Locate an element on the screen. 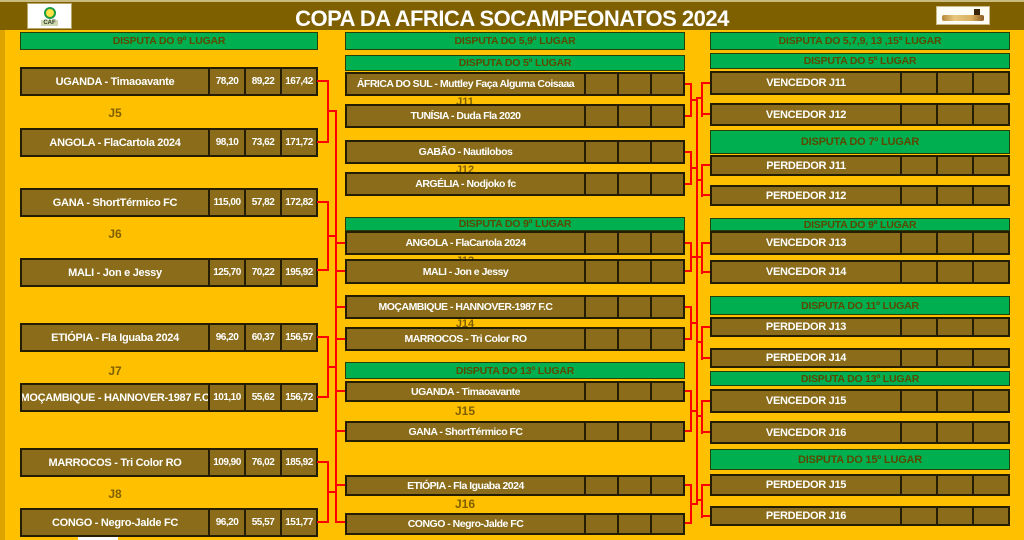 This screenshot has width=1024, height=540. team-row: CONGO - Negro-Jalde FC is located at coordinates (515, 524).